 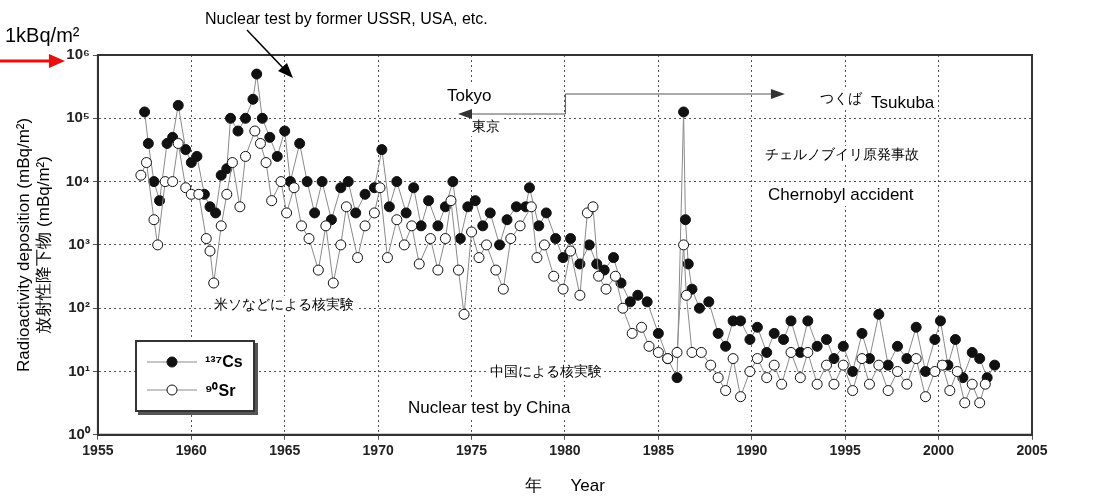 What do you see at coordinates (77, 180) in the screenshot?
I see `y-tick-label: 10⁴` at bounding box center [77, 180].